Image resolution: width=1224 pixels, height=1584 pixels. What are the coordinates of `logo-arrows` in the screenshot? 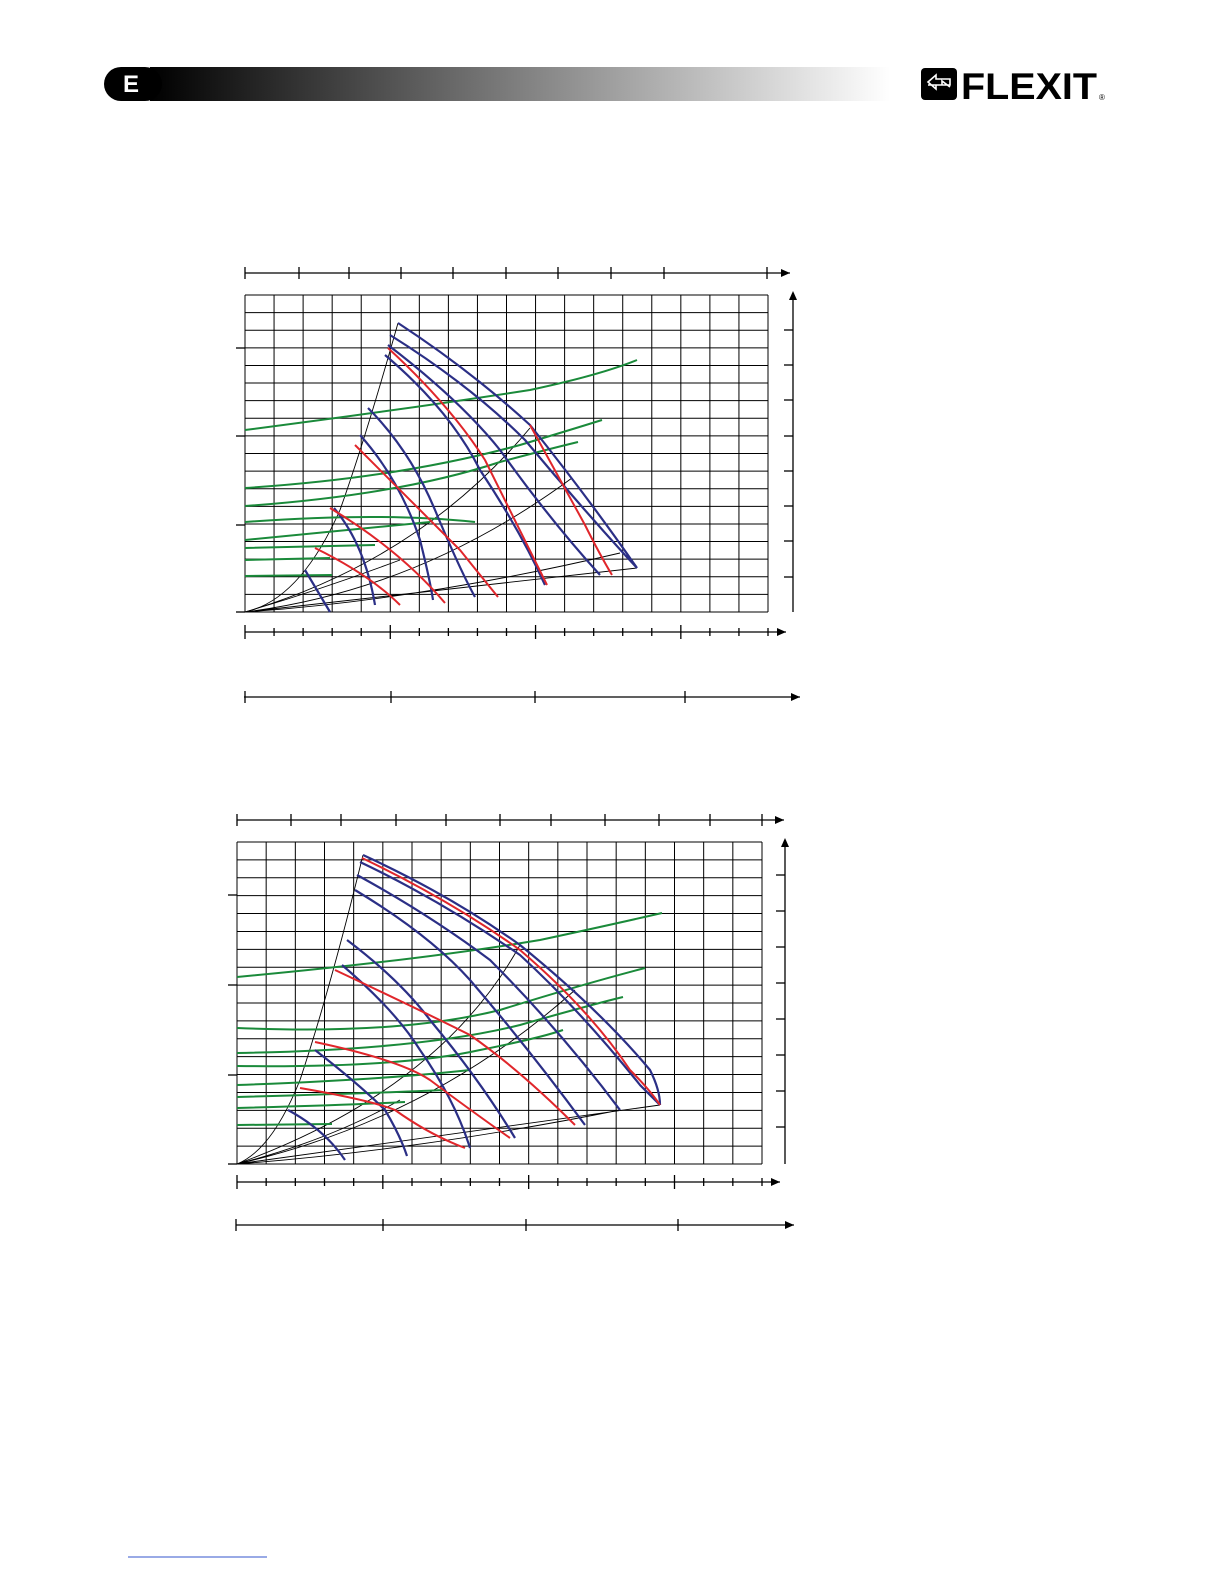 It's located at (938, 82).